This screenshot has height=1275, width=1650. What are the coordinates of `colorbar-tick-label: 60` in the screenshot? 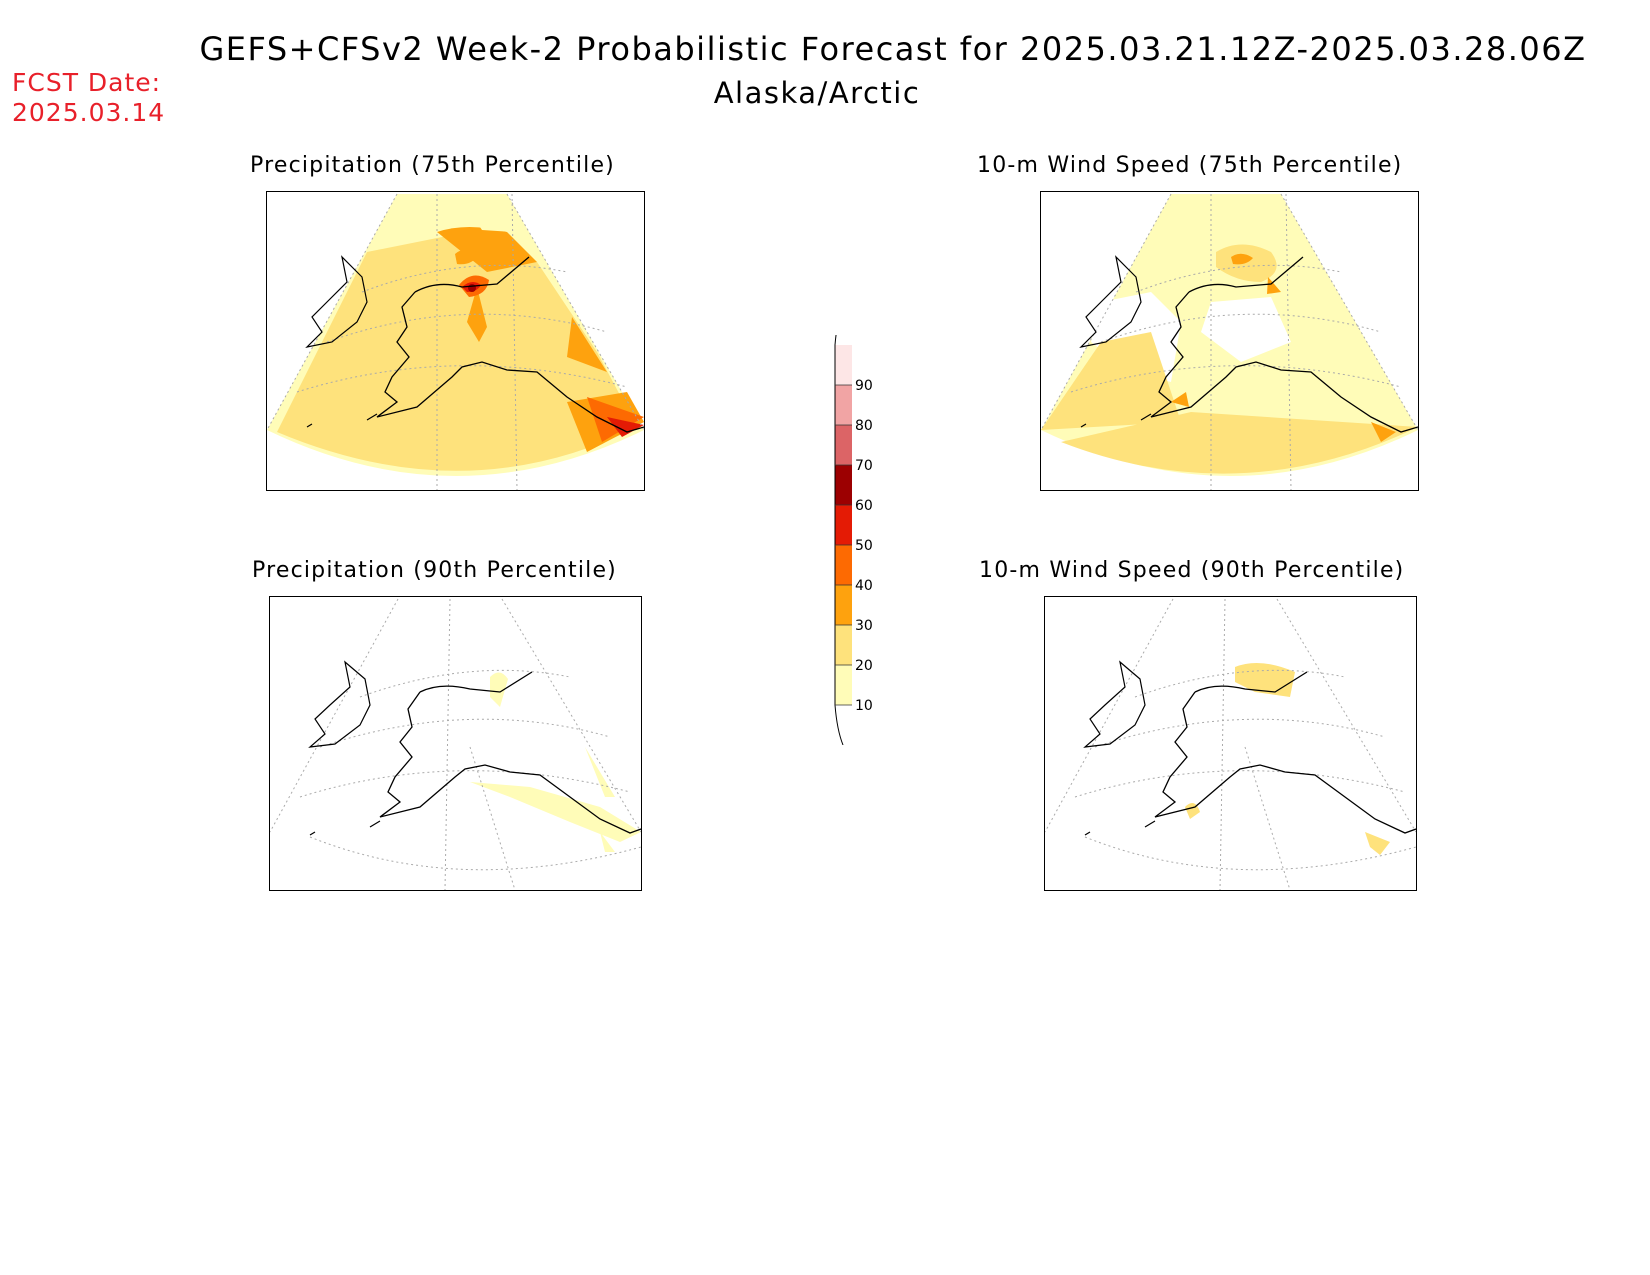 It's located at (864, 506).